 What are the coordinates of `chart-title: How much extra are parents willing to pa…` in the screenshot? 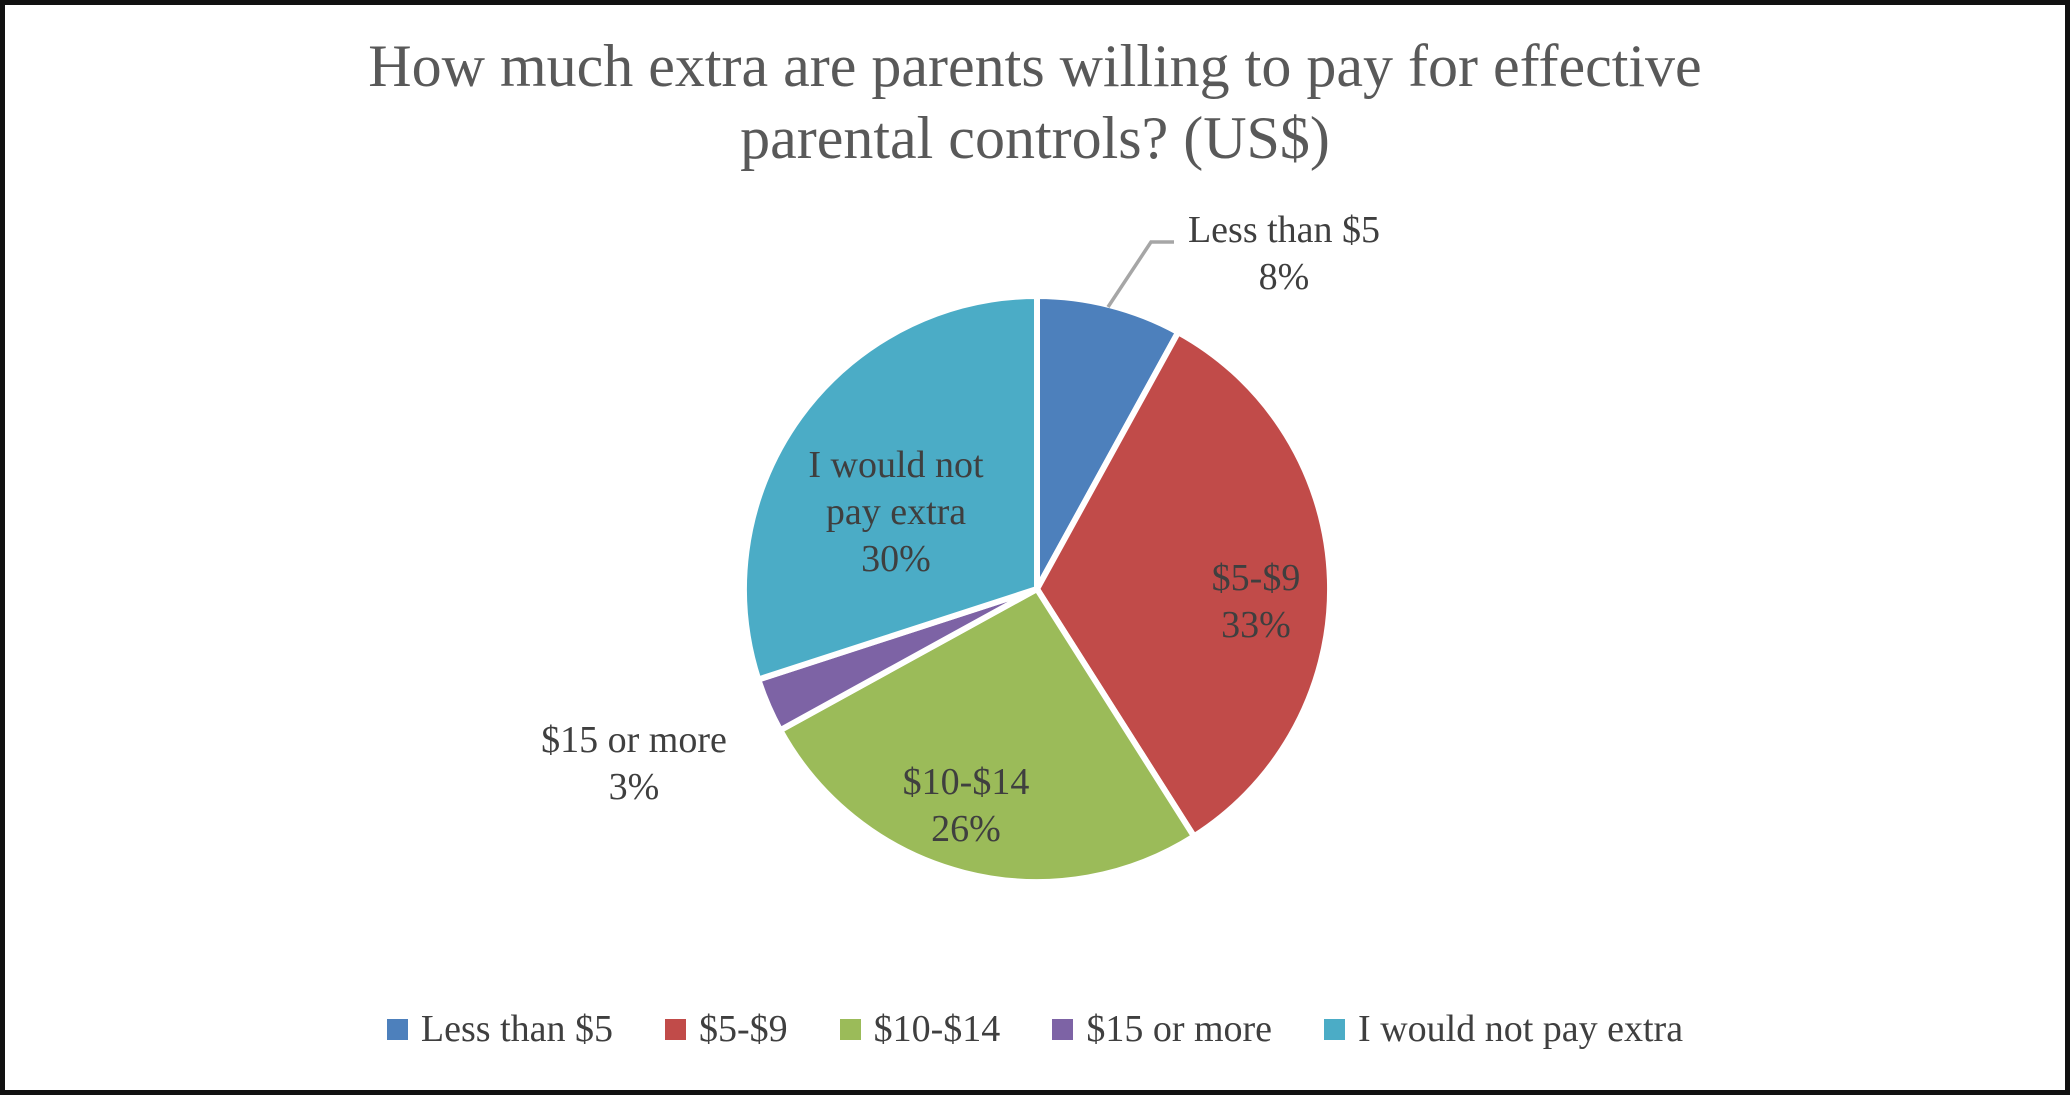 It's located at (1035, 102).